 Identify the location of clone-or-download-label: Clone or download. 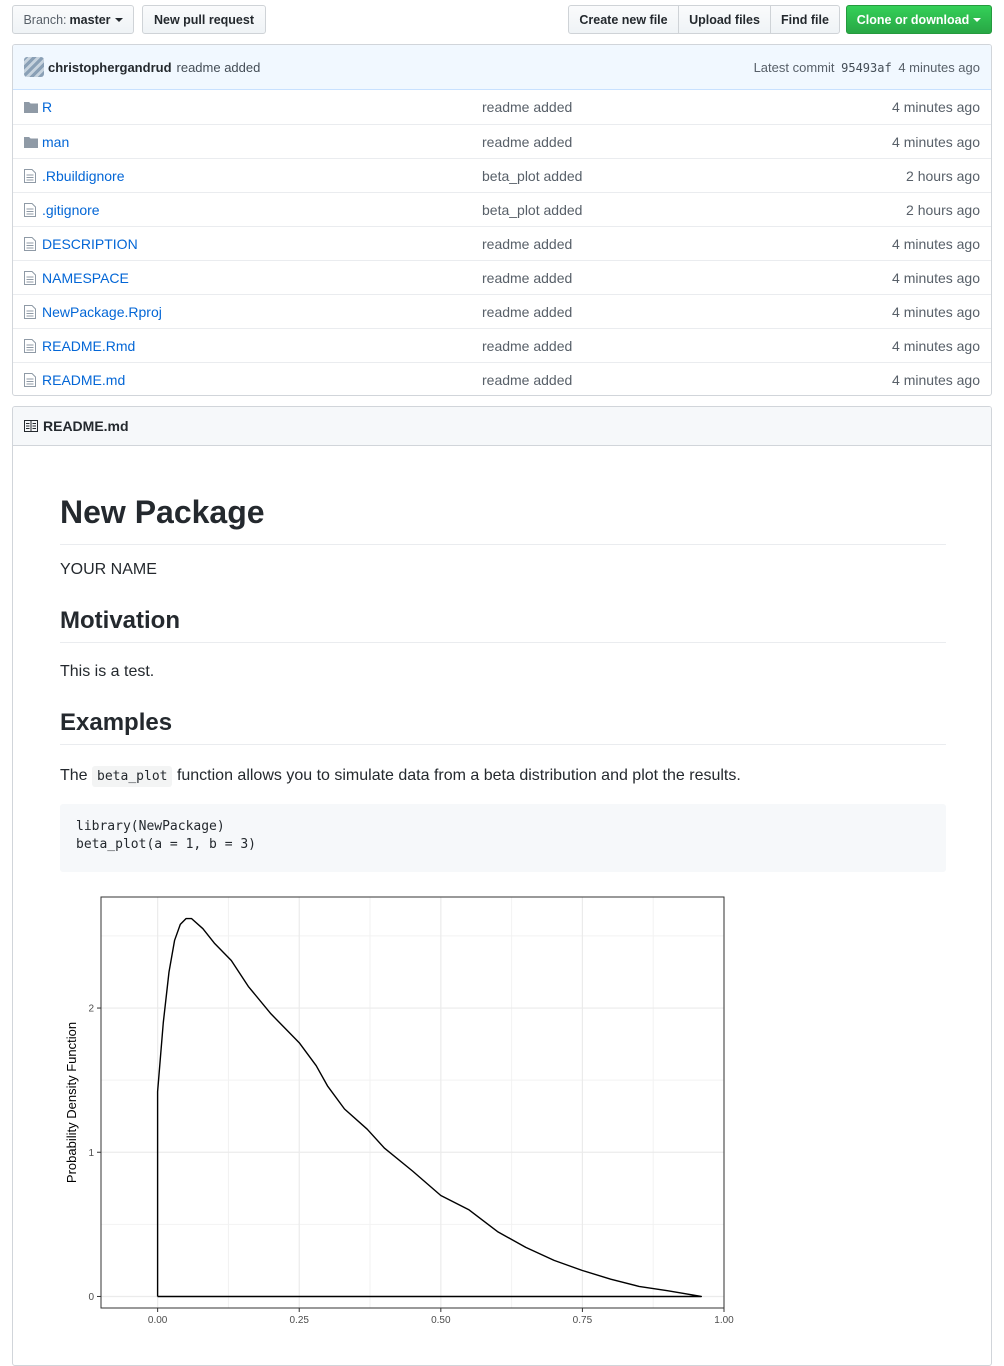
(913, 19).